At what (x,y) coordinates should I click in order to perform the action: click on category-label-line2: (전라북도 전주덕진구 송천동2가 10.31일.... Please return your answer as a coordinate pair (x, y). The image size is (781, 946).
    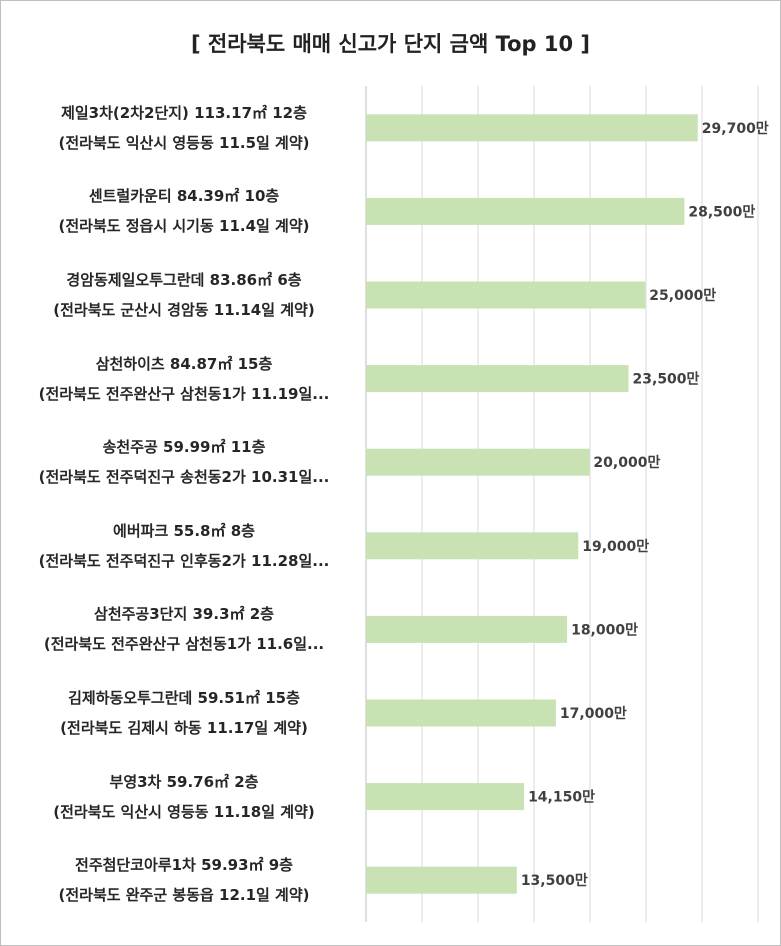
    Looking at the image, I should click on (184, 477).